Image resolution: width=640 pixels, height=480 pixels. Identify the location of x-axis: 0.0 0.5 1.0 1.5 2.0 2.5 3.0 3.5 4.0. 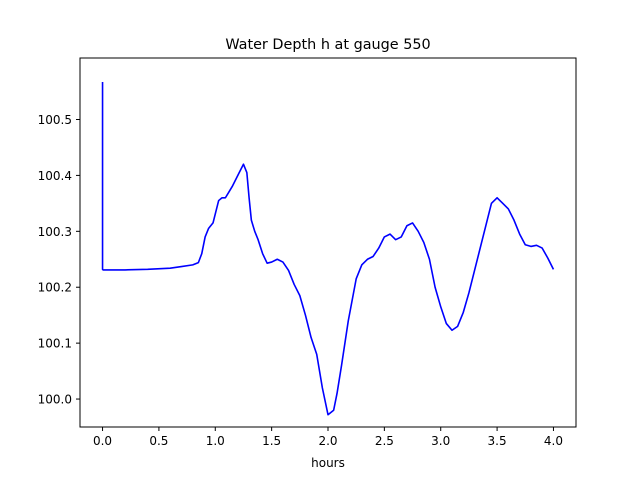
(328, 437).